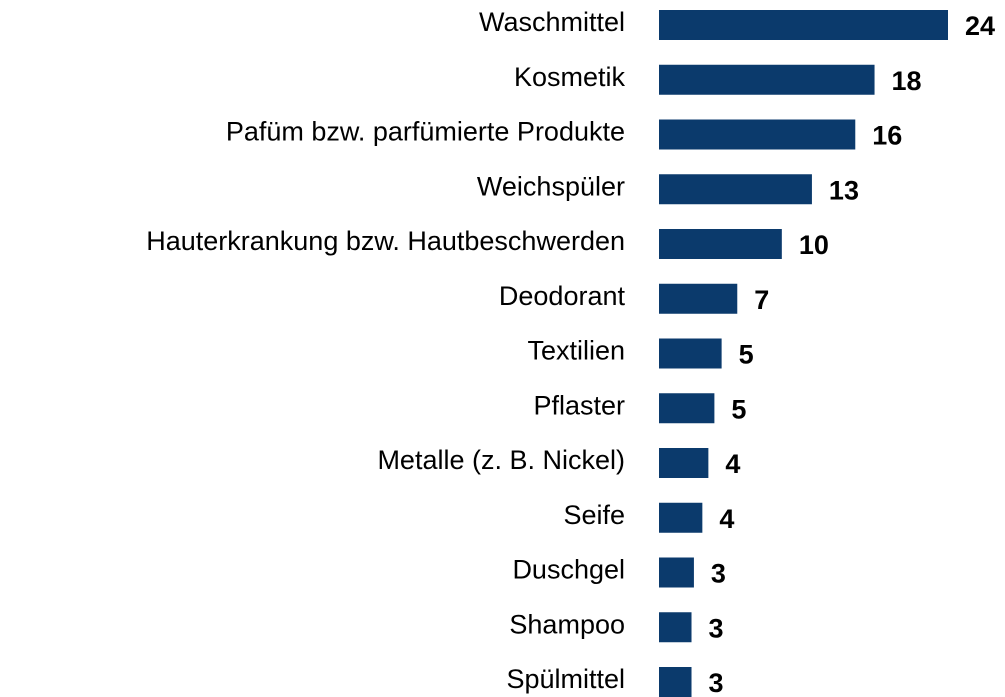 The width and height of the screenshot is (1005, 697). What do you see at coordinates (501, 460) in the screenshot?
I see `category-label: Metalle (z. B. Nickel)` at bounding box center [501, 460].